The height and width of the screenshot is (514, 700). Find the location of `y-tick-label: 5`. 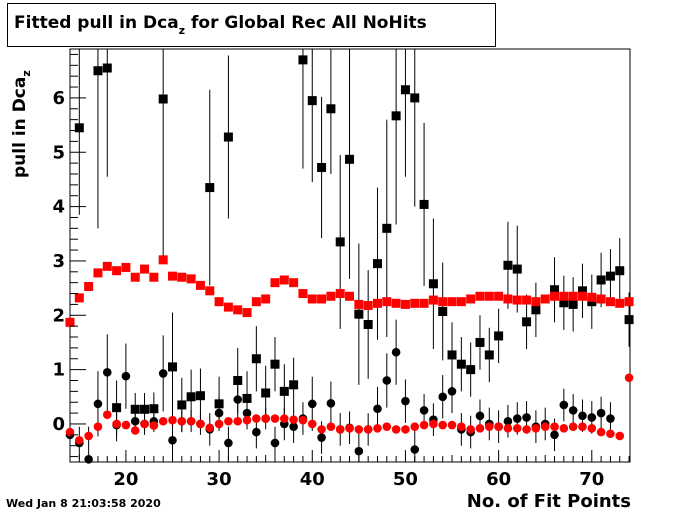

y-tick-label: 5 is located at coordinates (58, 152).